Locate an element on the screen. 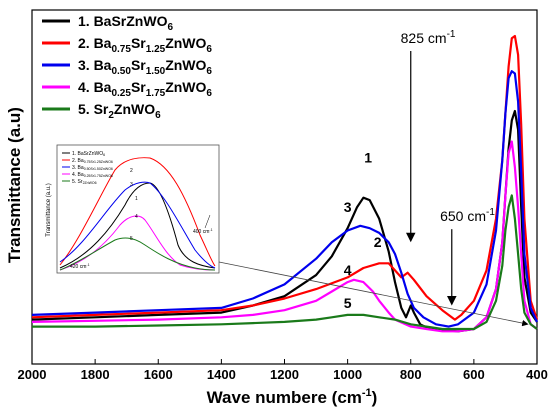 The image size is (550, 410). x-axis-title: Wave numbere (cm-1) is located at coordinates (292, 397).